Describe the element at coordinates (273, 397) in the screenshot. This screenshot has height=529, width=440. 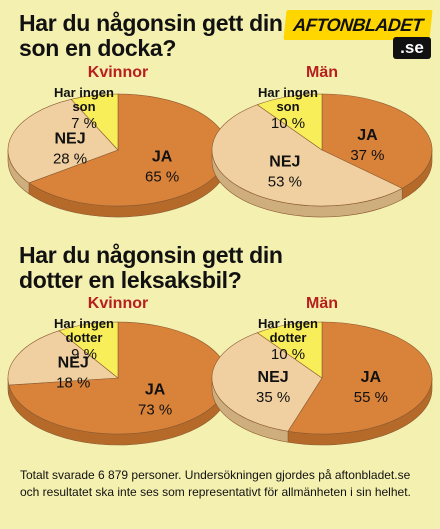
I see `slice-value: 35 %` at that location.